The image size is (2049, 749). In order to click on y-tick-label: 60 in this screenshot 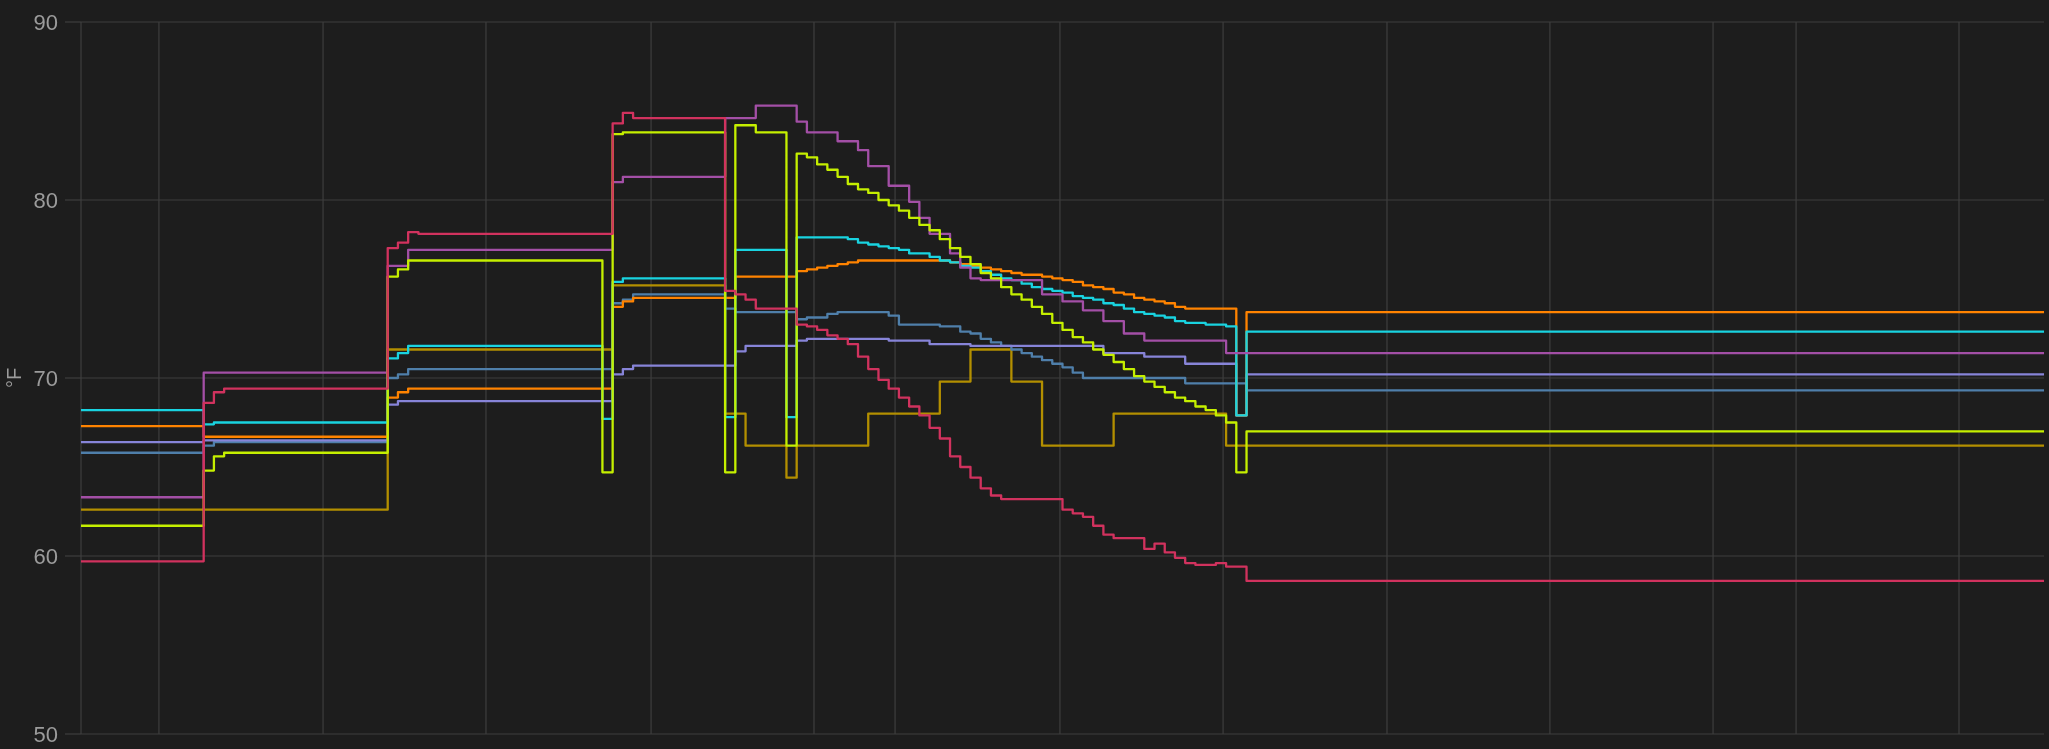, I will do `click(45, 556)`.